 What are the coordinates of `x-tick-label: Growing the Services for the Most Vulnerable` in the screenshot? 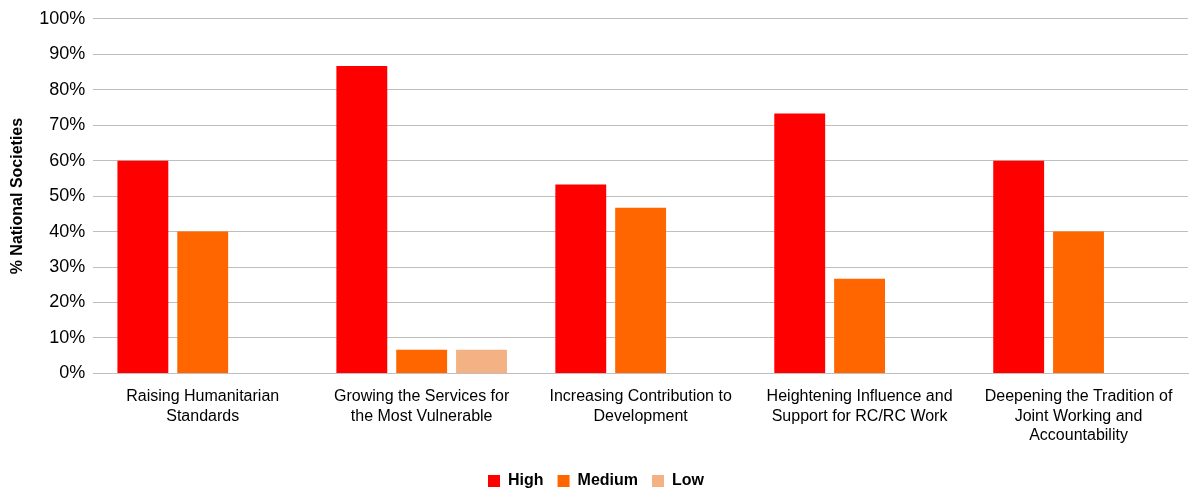 It's located at (422, 405).